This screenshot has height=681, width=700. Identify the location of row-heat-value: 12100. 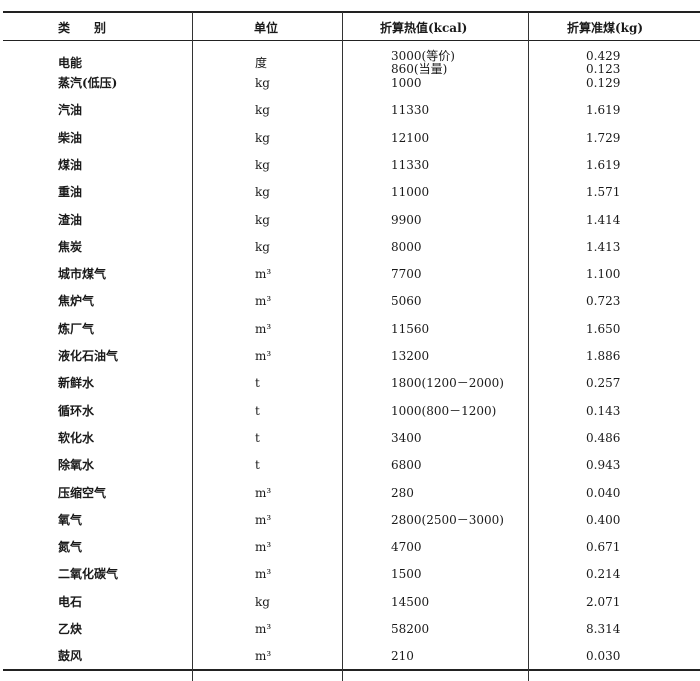
(410, 137).